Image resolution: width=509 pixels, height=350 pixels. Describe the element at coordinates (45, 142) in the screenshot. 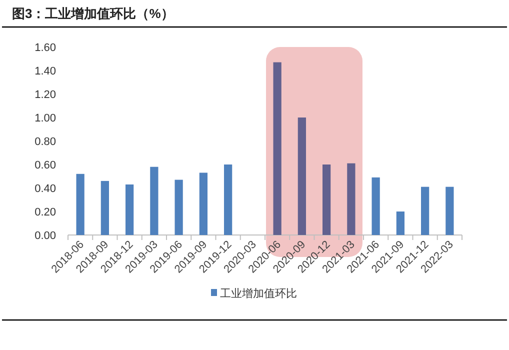

I see `y-tick-label: 0.80` at that location.